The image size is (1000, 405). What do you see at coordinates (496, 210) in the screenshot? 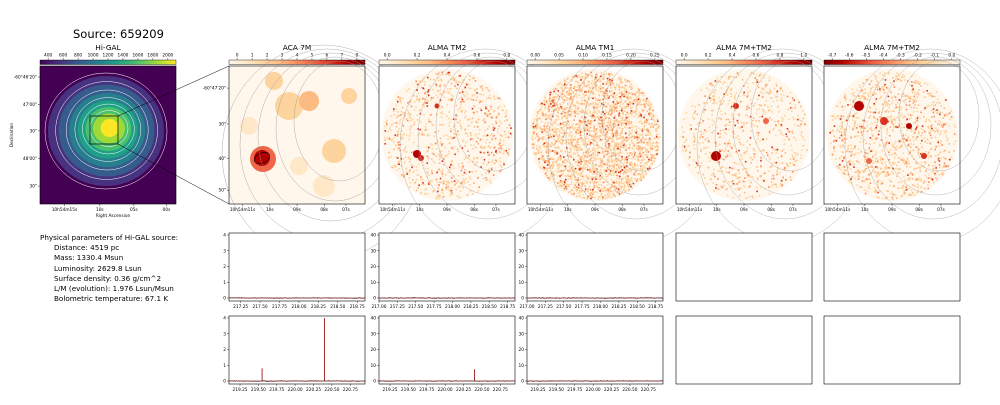
I see `xtick-label-alma-tm2-4: 07s` at bounding box center [496, 210].